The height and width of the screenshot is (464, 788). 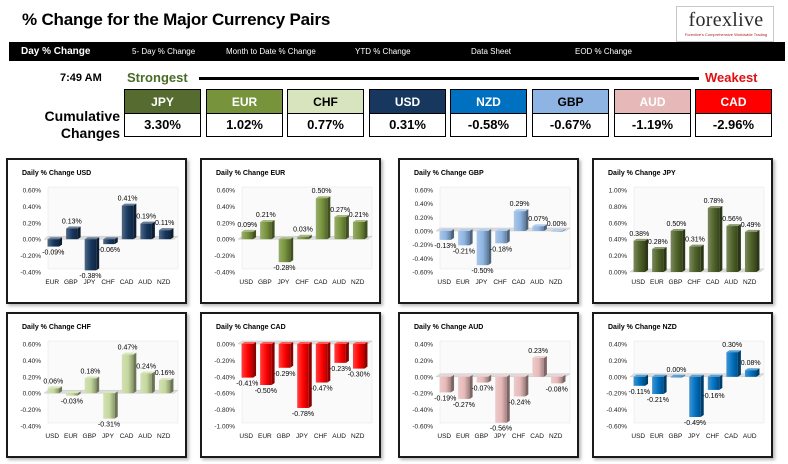 What do you see at coordinates (616, 410) in the screenshot?
I see `y-tick-label: -0.40%` at bounding box center [616, 410].